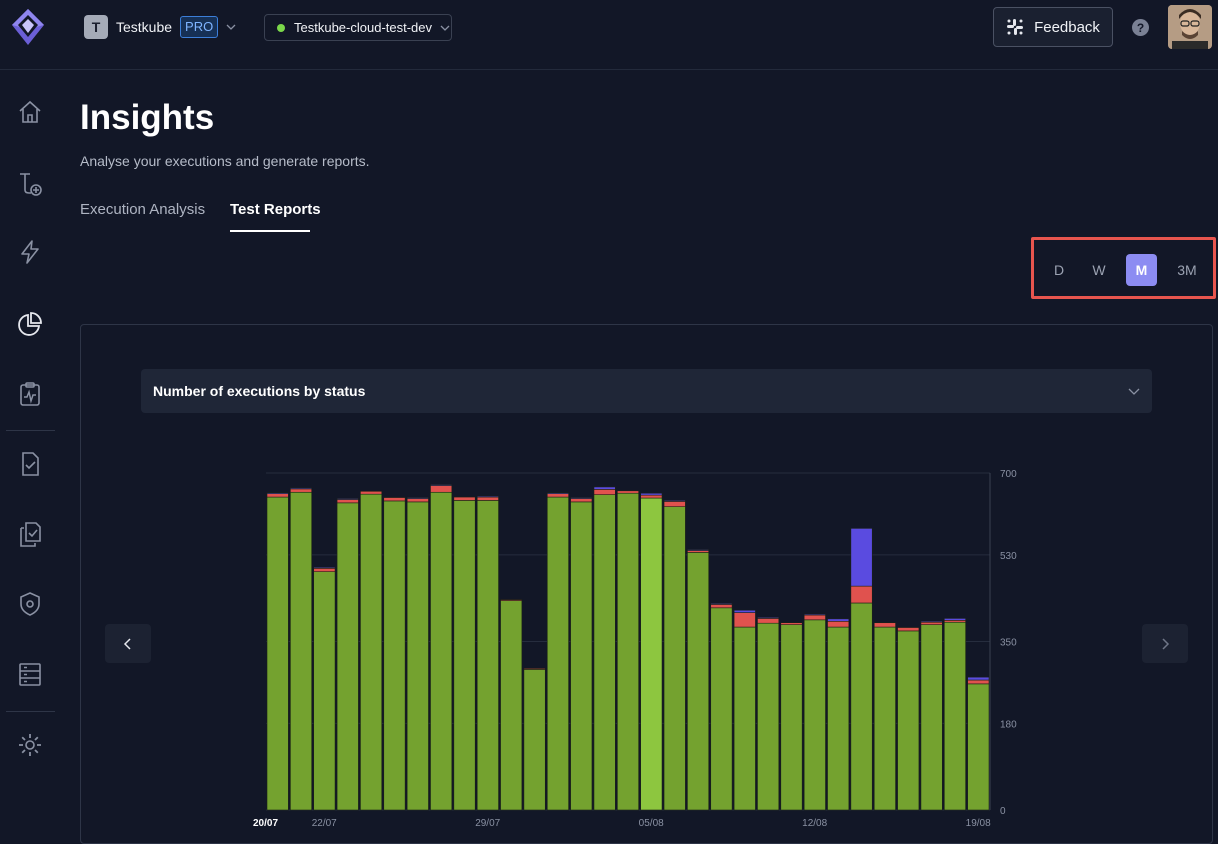 The image size is (1218, 844). What do you see at coordinates (30, 252) in the screenshot?
I see `lightning-icon` at bounding box center [30, 252].